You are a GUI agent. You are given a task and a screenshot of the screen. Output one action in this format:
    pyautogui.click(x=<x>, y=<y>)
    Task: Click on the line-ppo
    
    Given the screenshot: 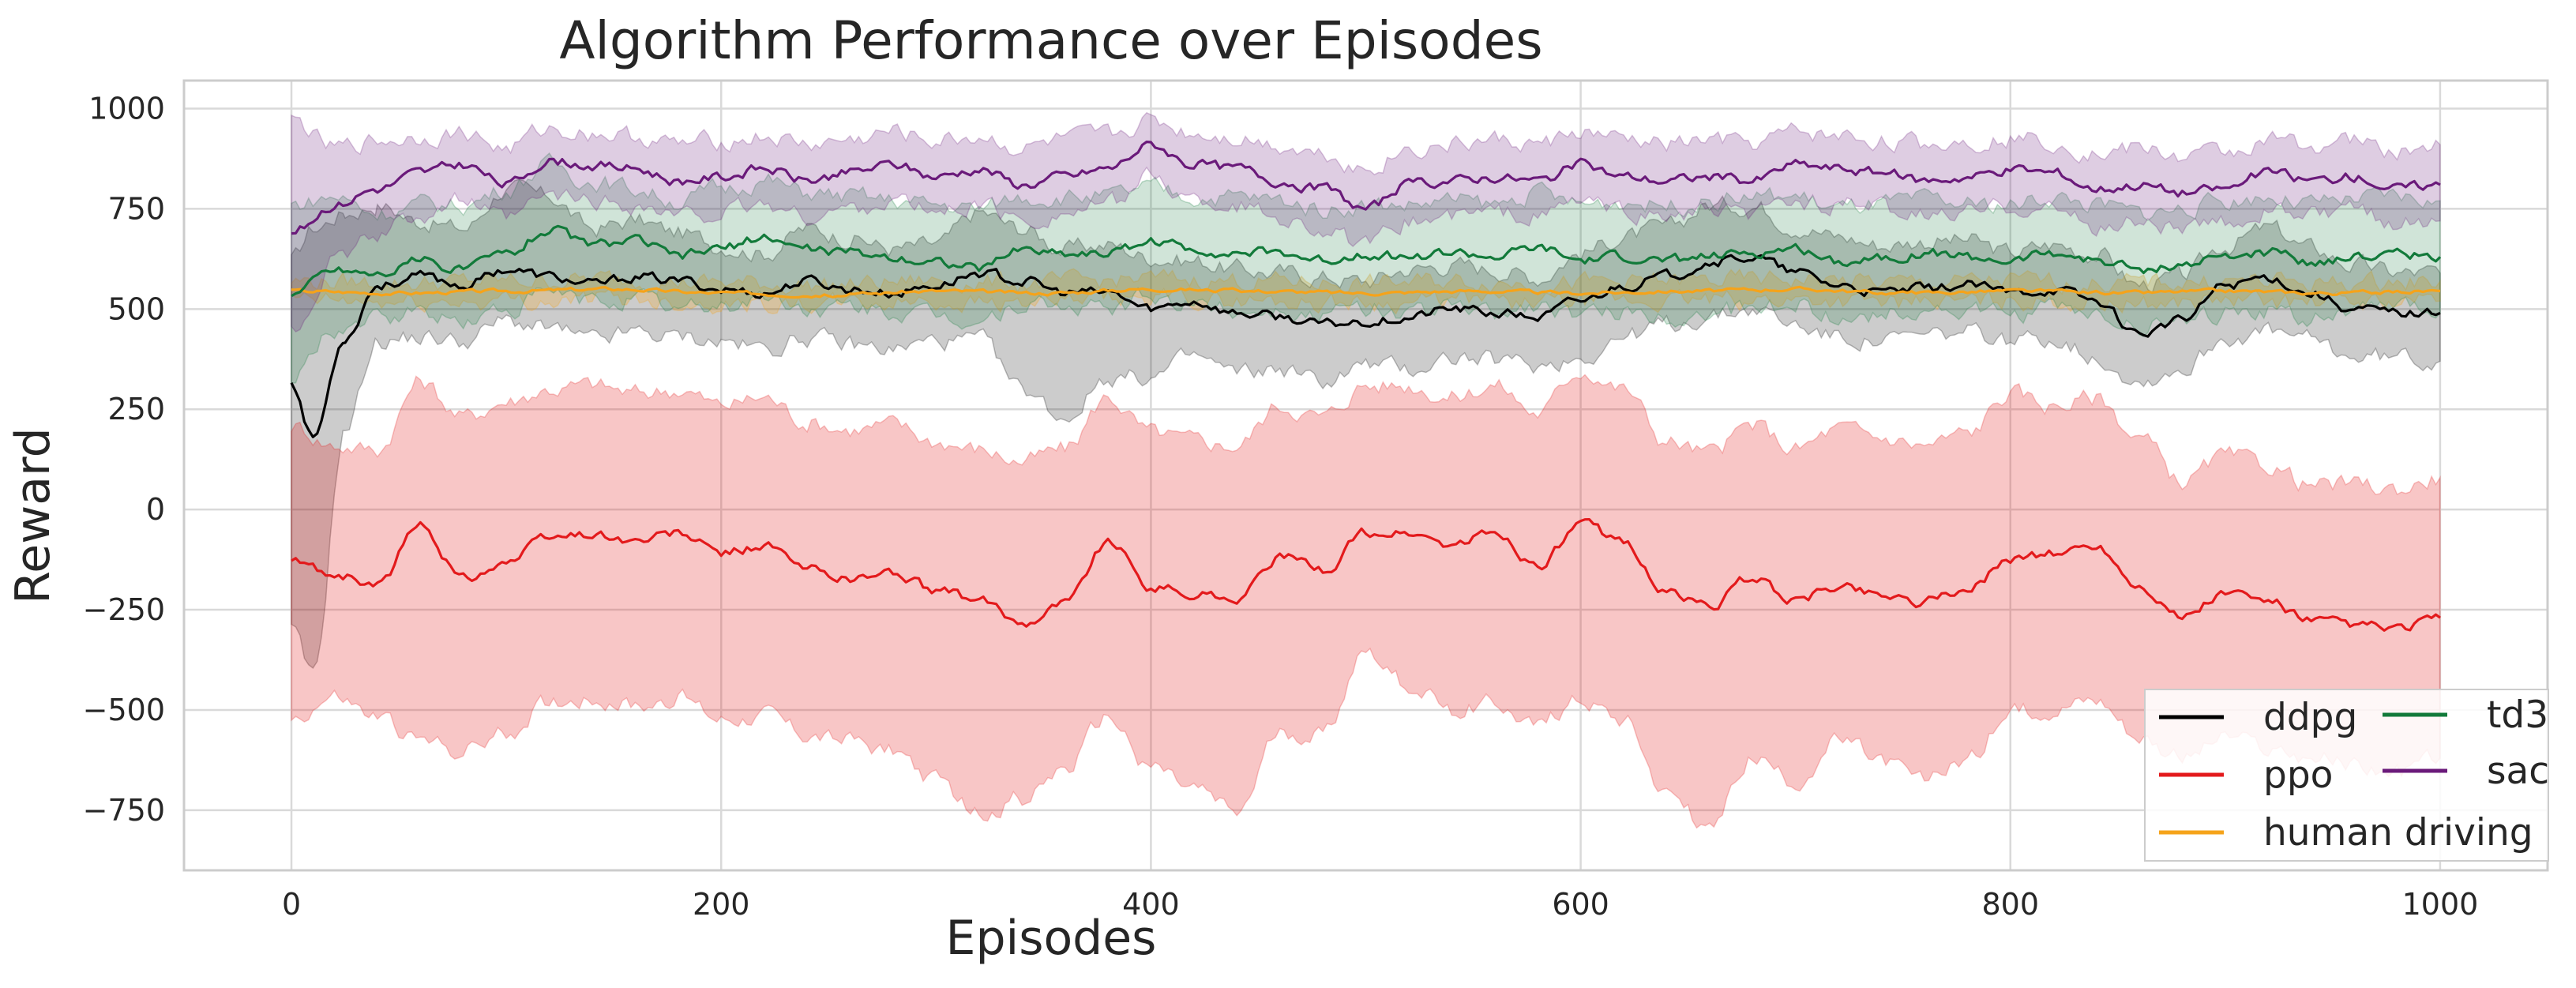 What is the action you would take?
    pyautogui.click(x=1366, y=575)
    